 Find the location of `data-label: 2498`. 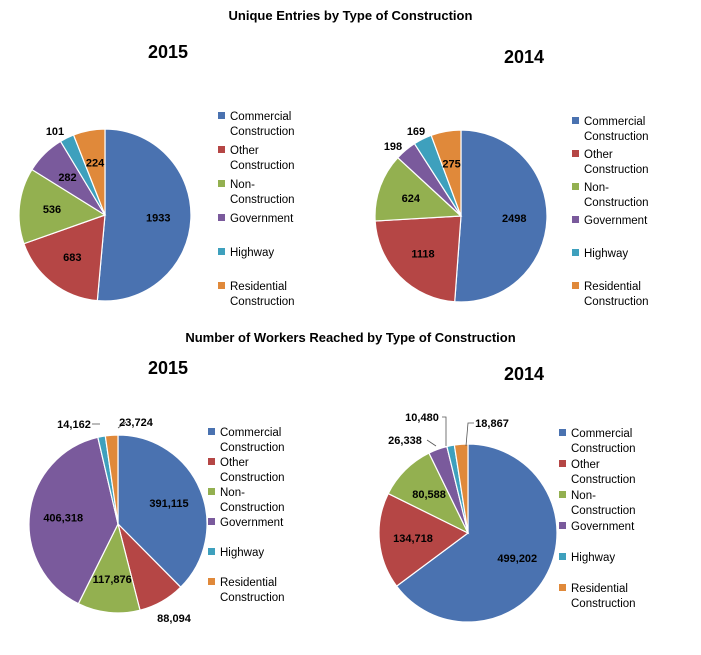

data-label: 2498 is located at coordinates (514, 219).